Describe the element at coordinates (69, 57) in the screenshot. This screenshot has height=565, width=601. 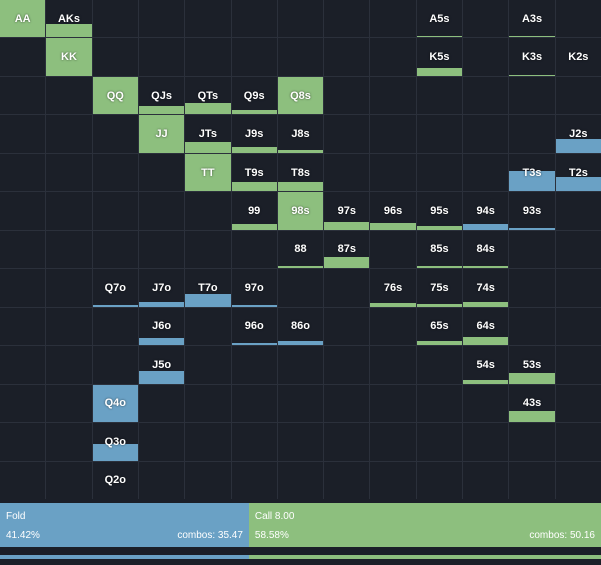
I see `hand-cell-kk: KK` at that location.